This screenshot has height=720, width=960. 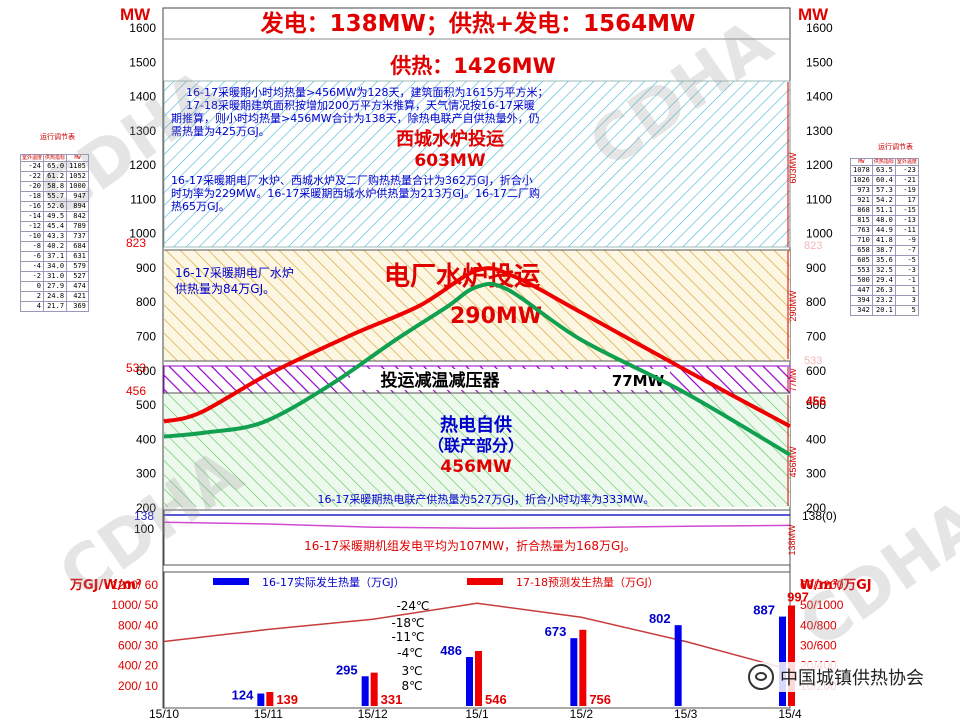 What do you see at coordinates (55, 276) in the screenshot?
I see `table-cell: 31.0` at bounding box center [55, 276].